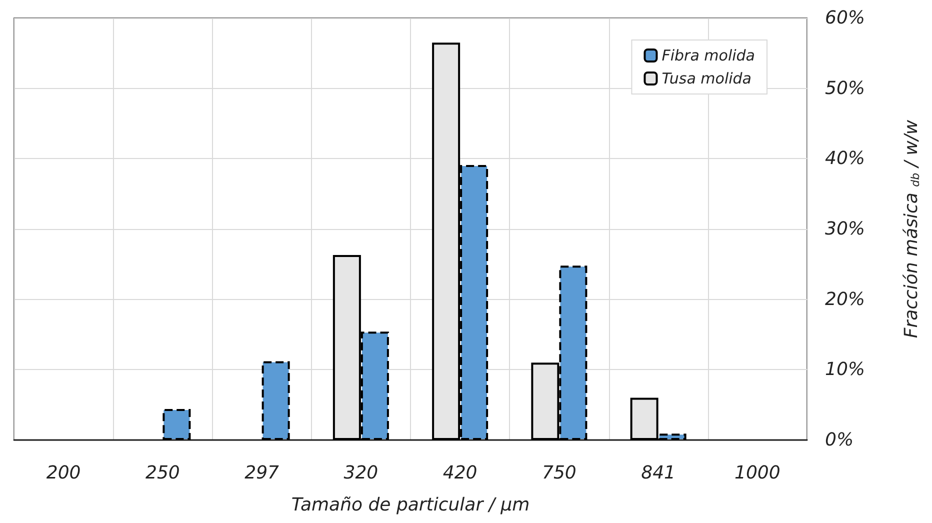 The width and height of the screenshot is (932, 523). I want to click on x-tick-label: 320, so click(361, 473).